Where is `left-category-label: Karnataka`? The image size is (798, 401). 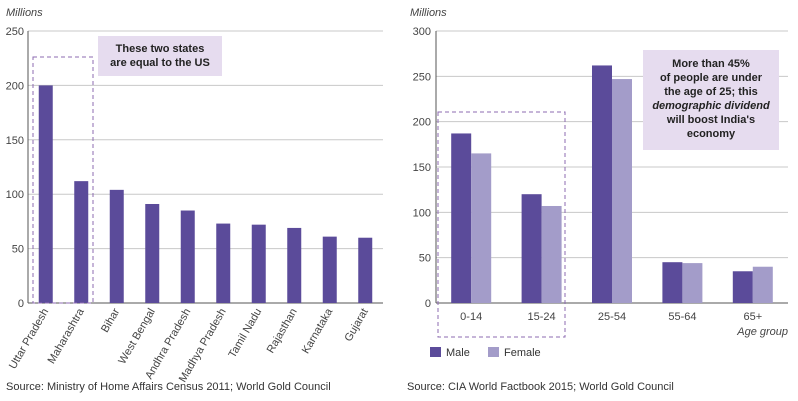 left-category-label: Karnataka is located at coordinates (318, 331).